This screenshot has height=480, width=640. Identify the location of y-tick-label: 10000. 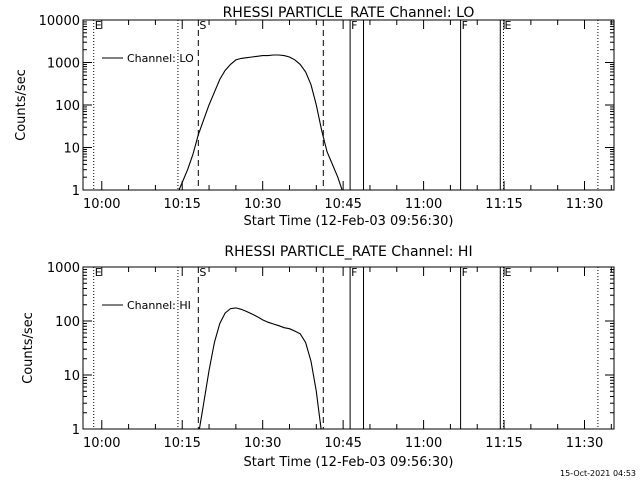
(59, 21).